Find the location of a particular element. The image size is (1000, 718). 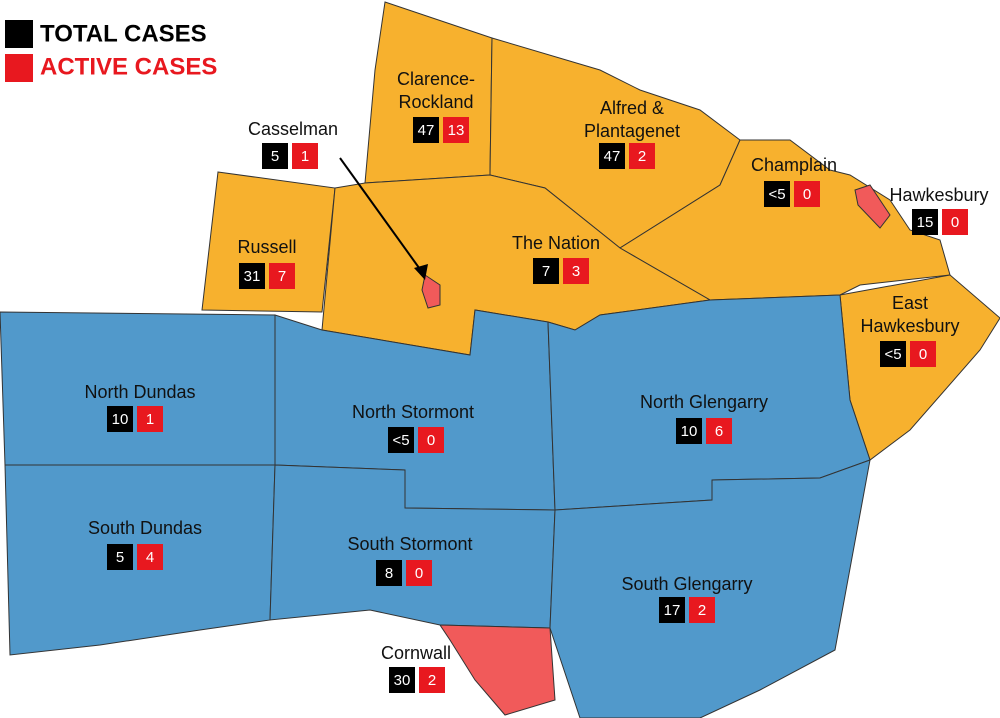

region-name: Rockland is located at coordinates (435, 102).